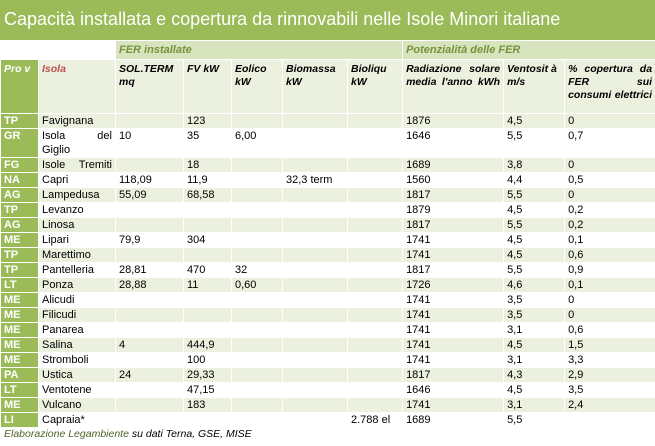 The width and height of the screenshot is (655, 446). Describe the element at coordinates (77, 420) in the screenshot. I see `cell-isola: Capraia*` at that location.